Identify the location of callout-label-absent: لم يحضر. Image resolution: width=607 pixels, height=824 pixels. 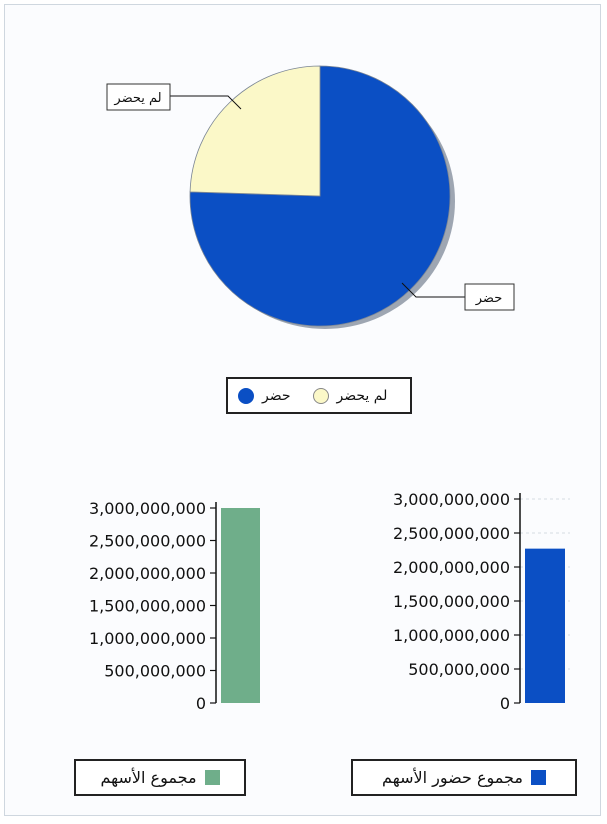
(137, 98).